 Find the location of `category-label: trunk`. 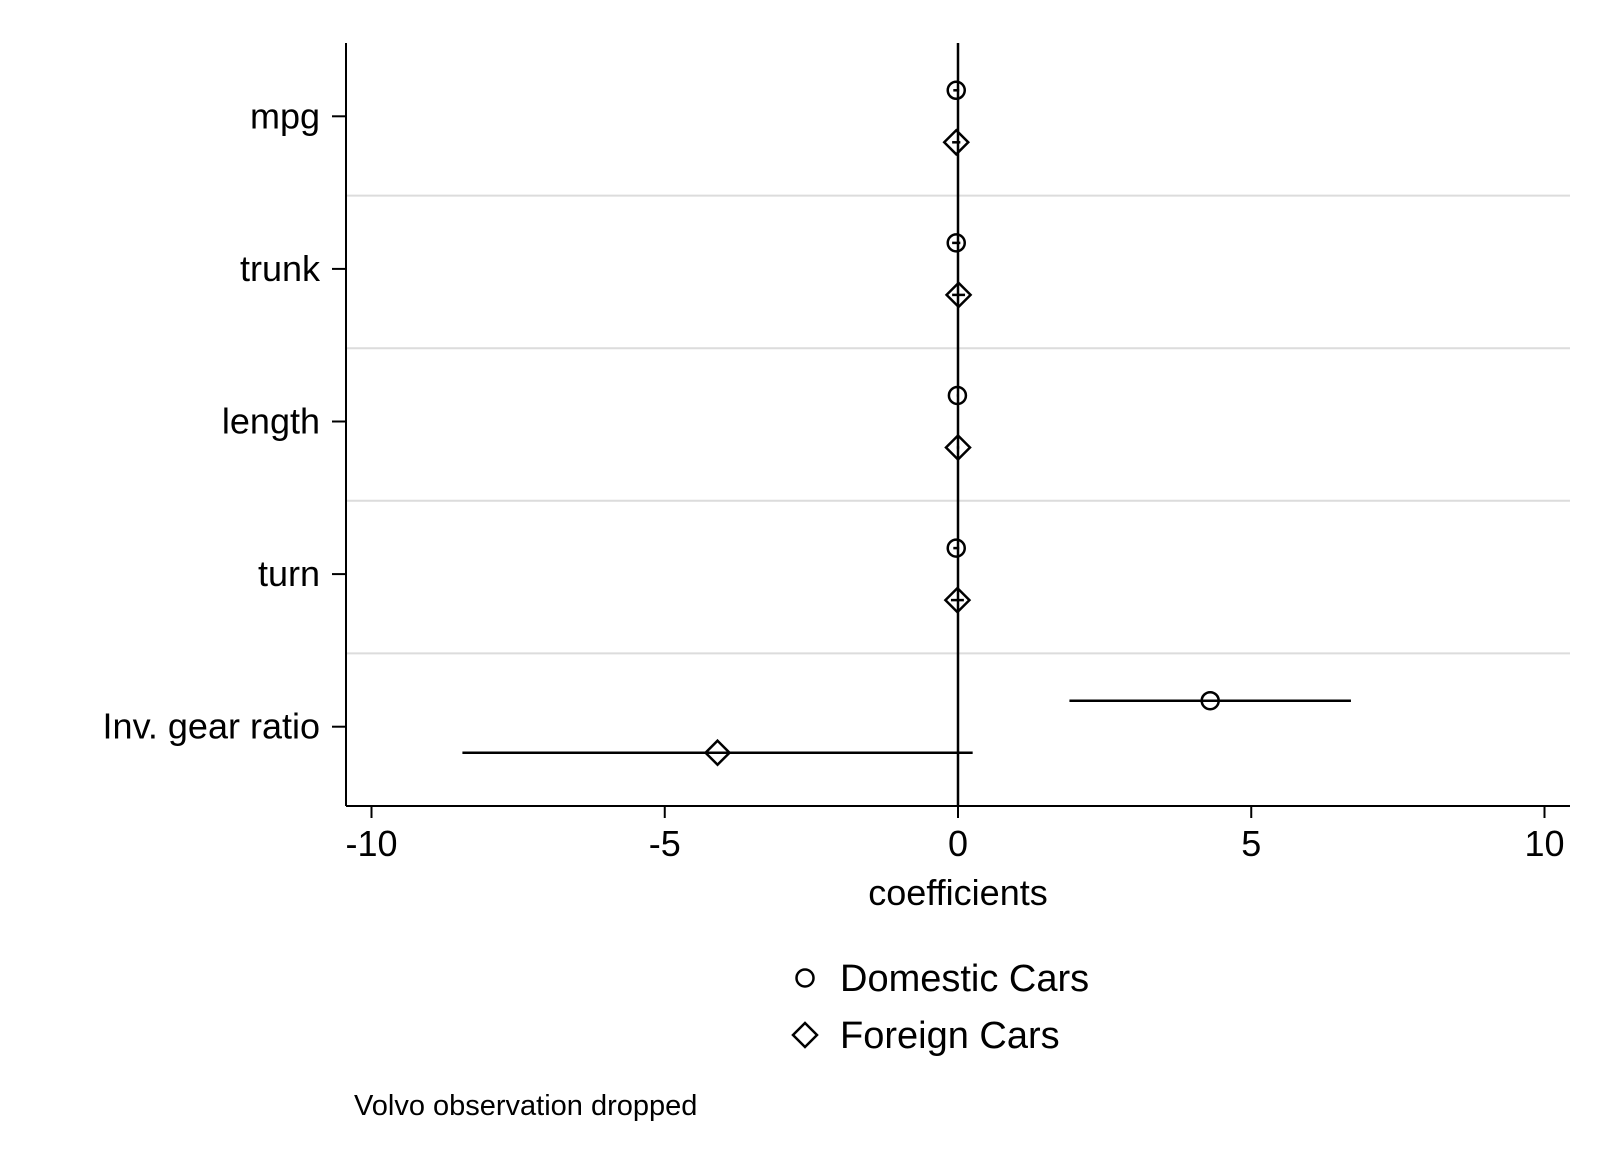

category-label: trunk is located at coordinates (280, 268).